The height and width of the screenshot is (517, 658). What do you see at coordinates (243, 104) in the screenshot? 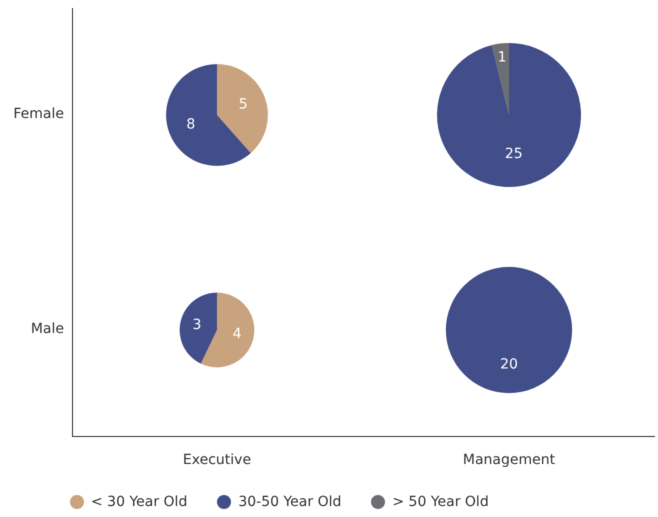
I see `data-label: 5` at bounding box center [243, 104].